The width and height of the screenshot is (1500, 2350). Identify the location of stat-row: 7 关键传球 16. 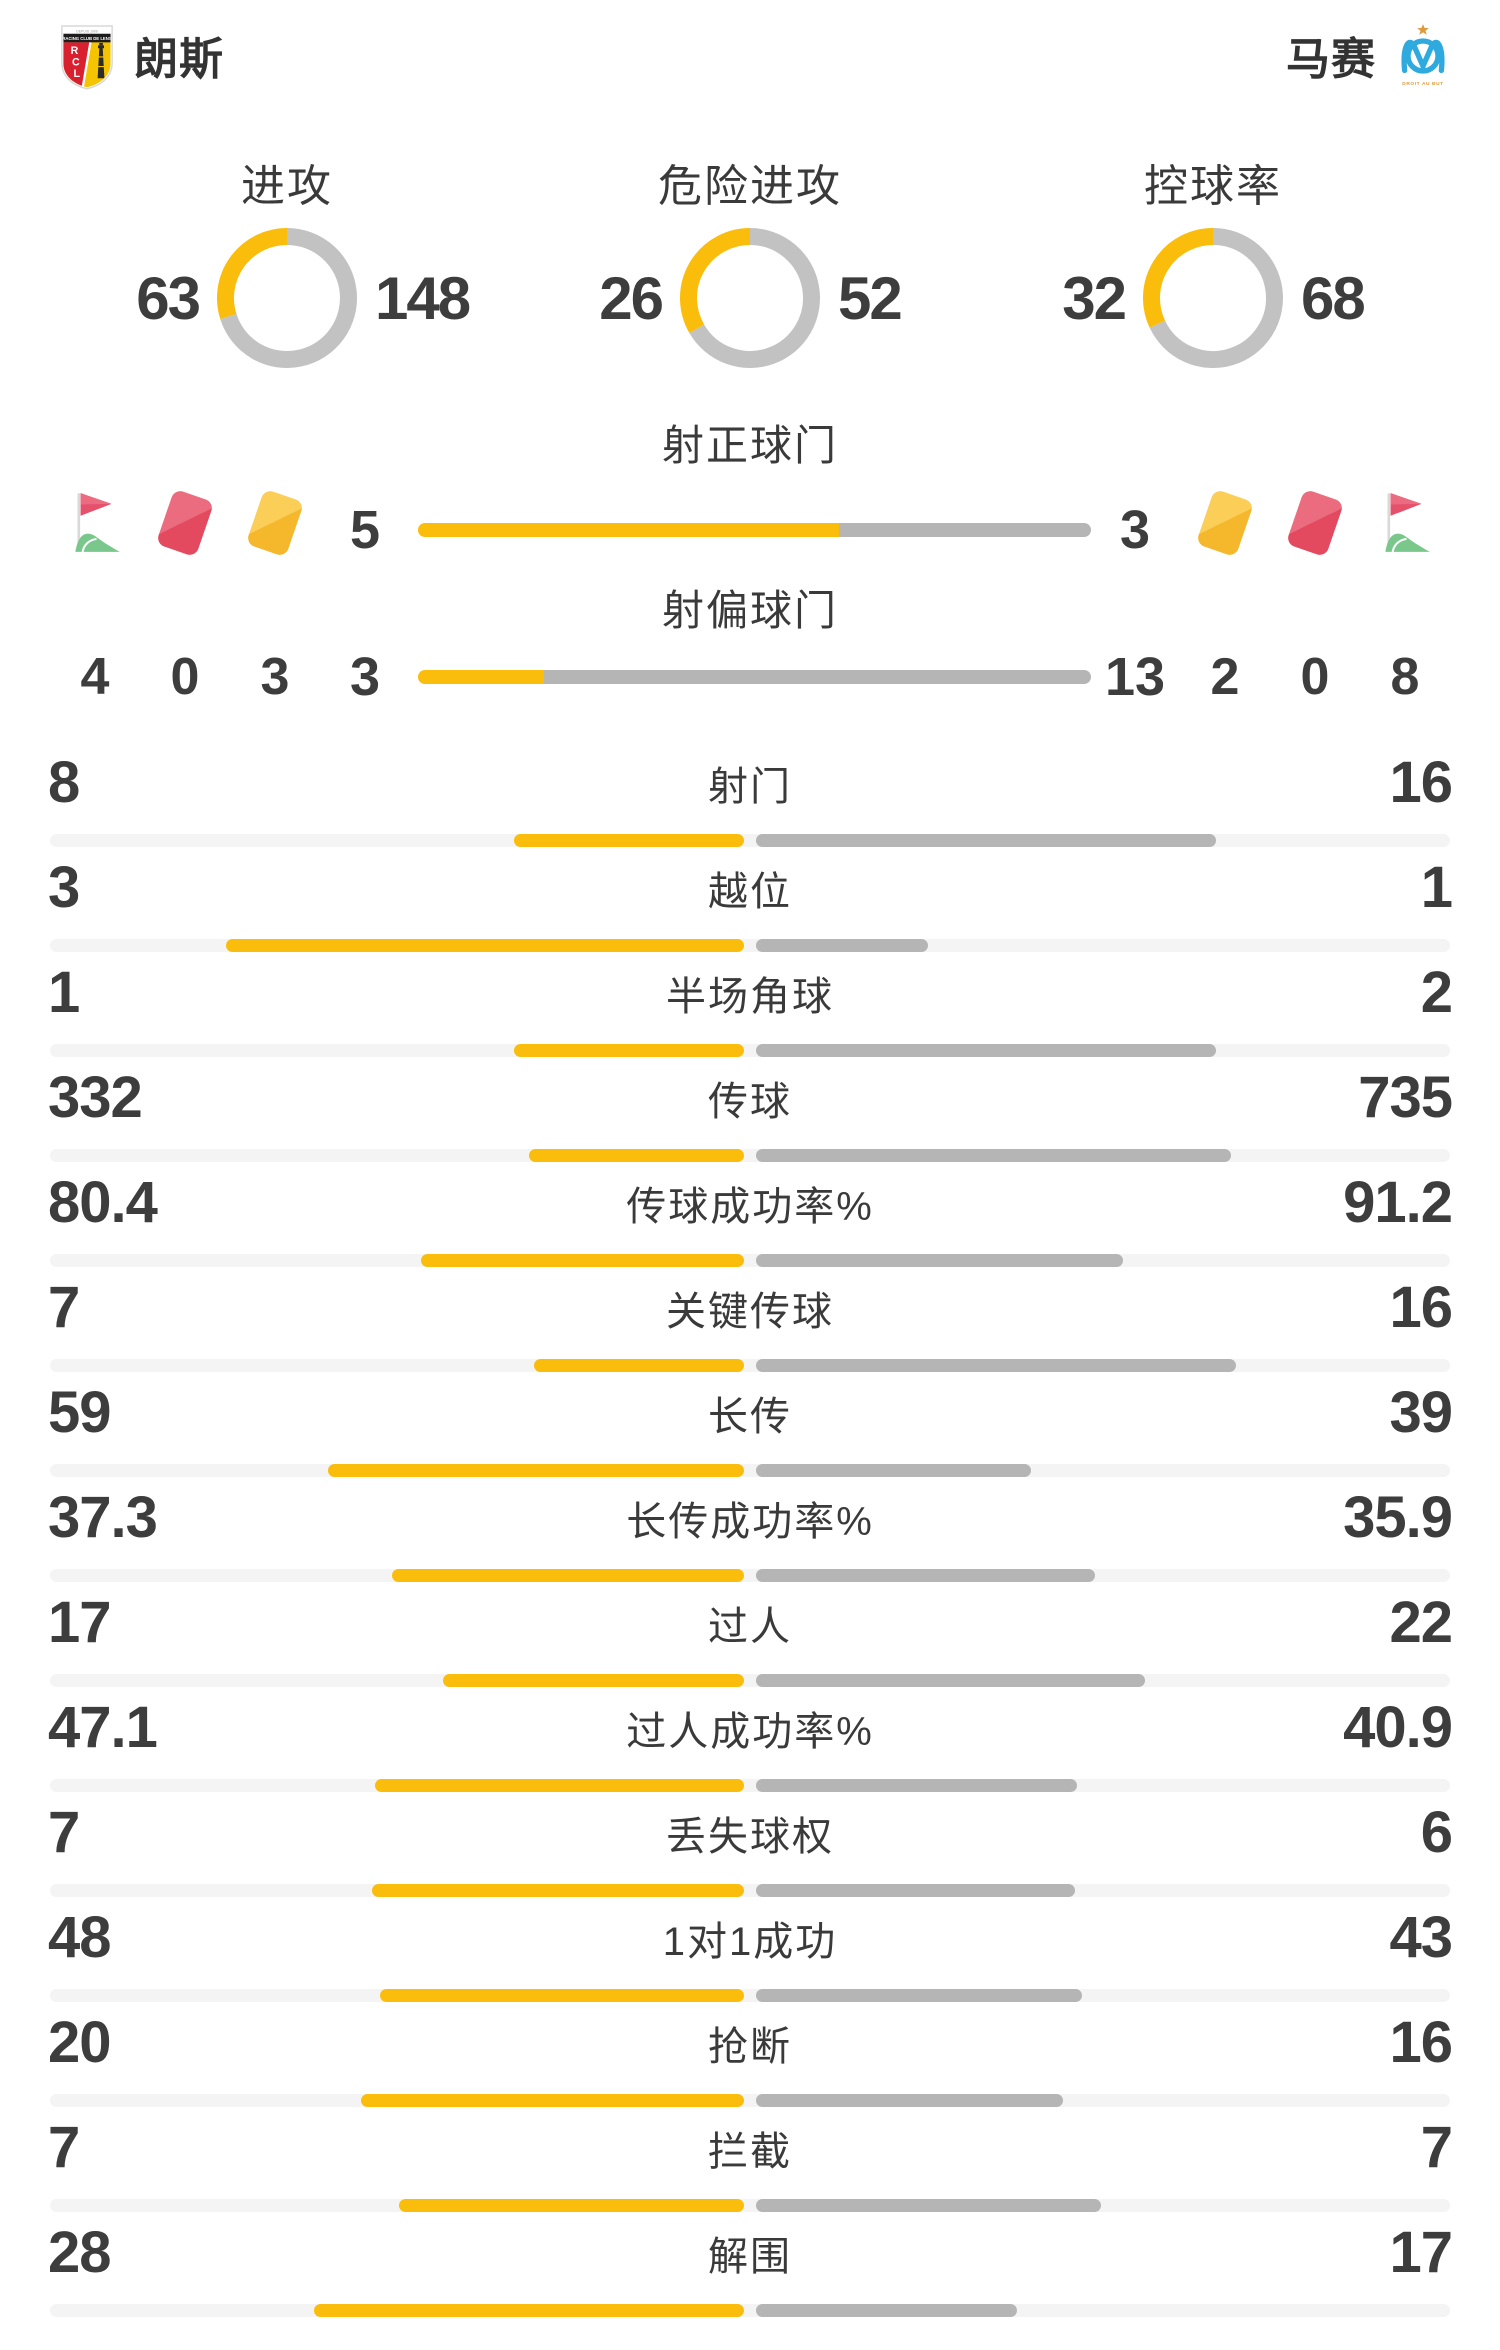
(750, 1327).